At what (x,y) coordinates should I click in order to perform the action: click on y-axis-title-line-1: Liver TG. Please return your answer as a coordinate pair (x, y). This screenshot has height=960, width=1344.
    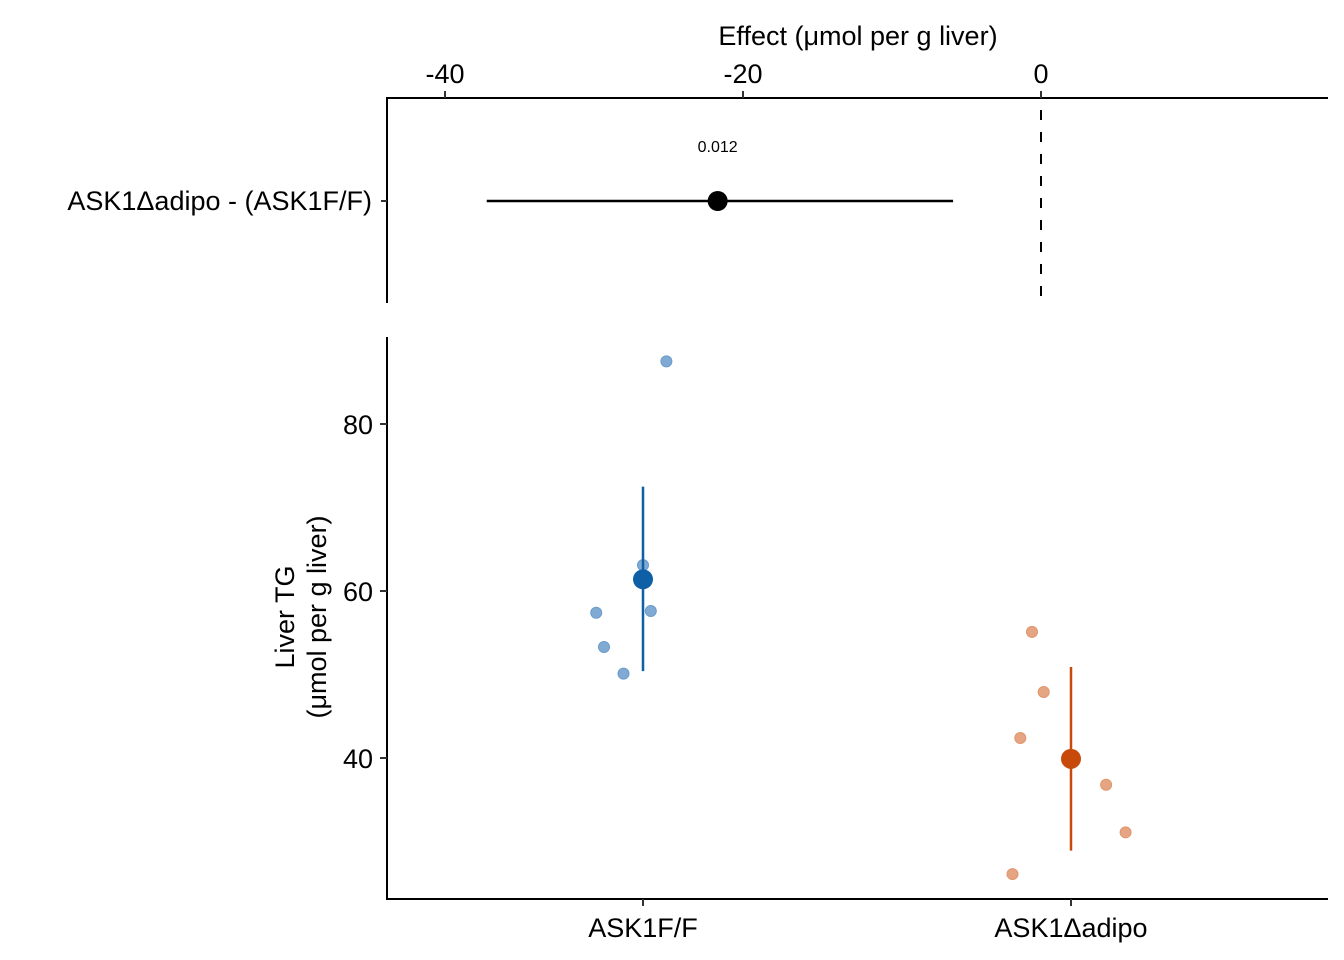
    Looking at the image, I should click on (285, 616).